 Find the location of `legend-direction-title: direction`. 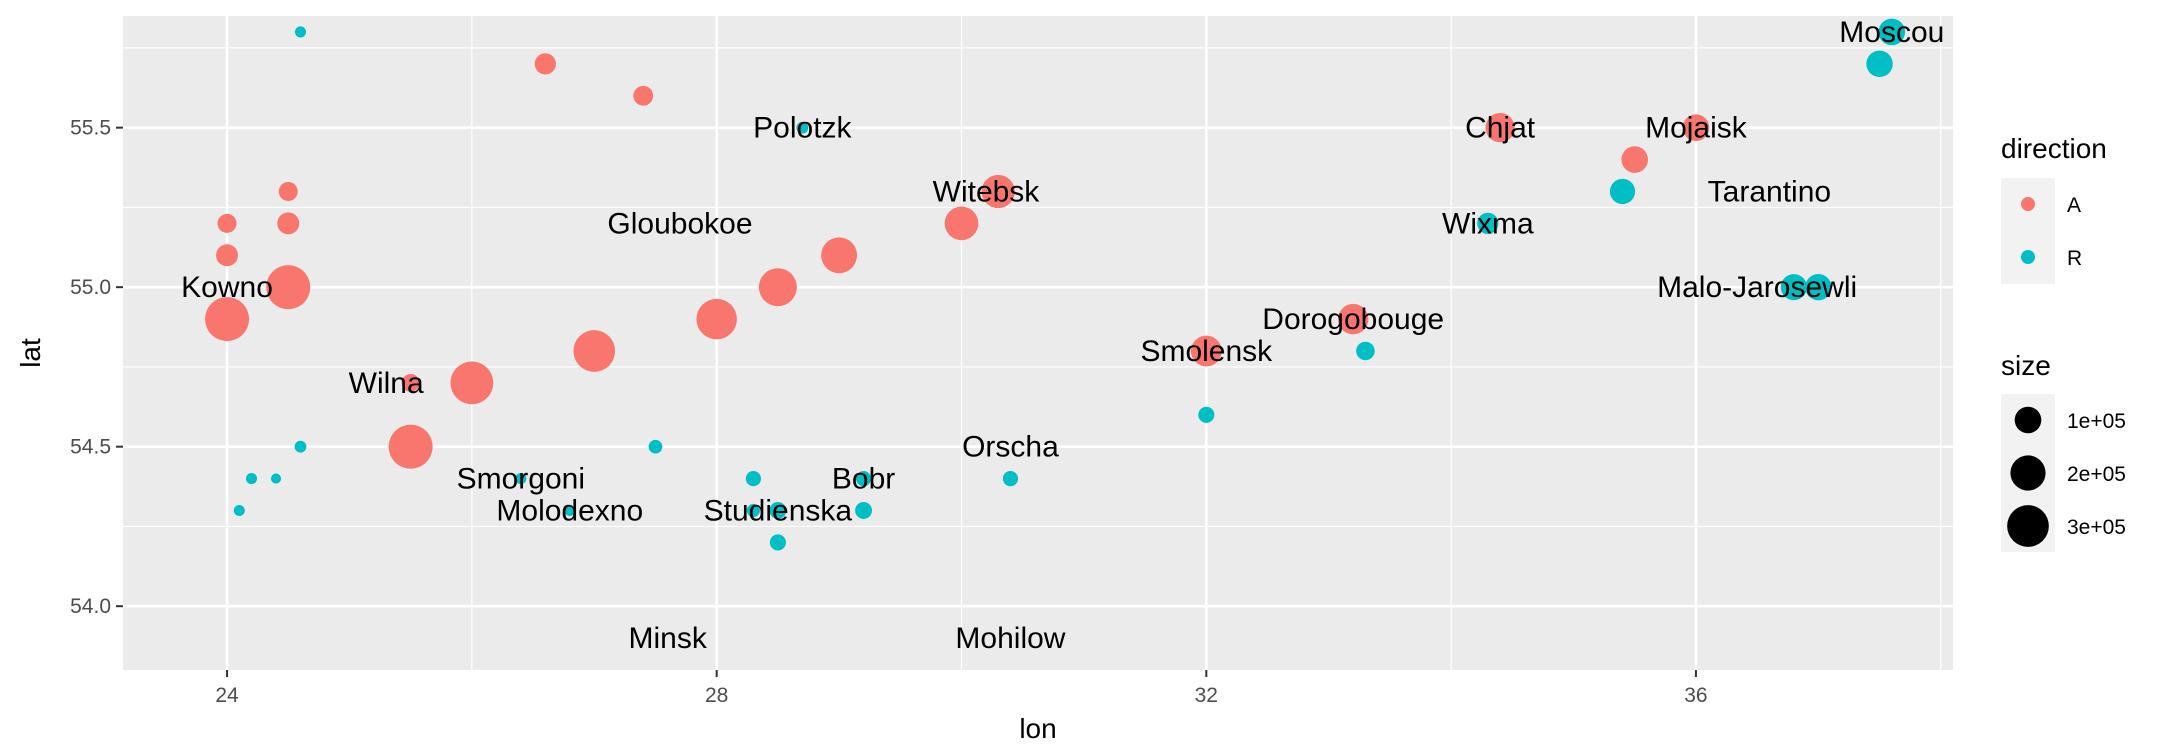

legend-direction-title: direction is located at coordinates (2054, 148).